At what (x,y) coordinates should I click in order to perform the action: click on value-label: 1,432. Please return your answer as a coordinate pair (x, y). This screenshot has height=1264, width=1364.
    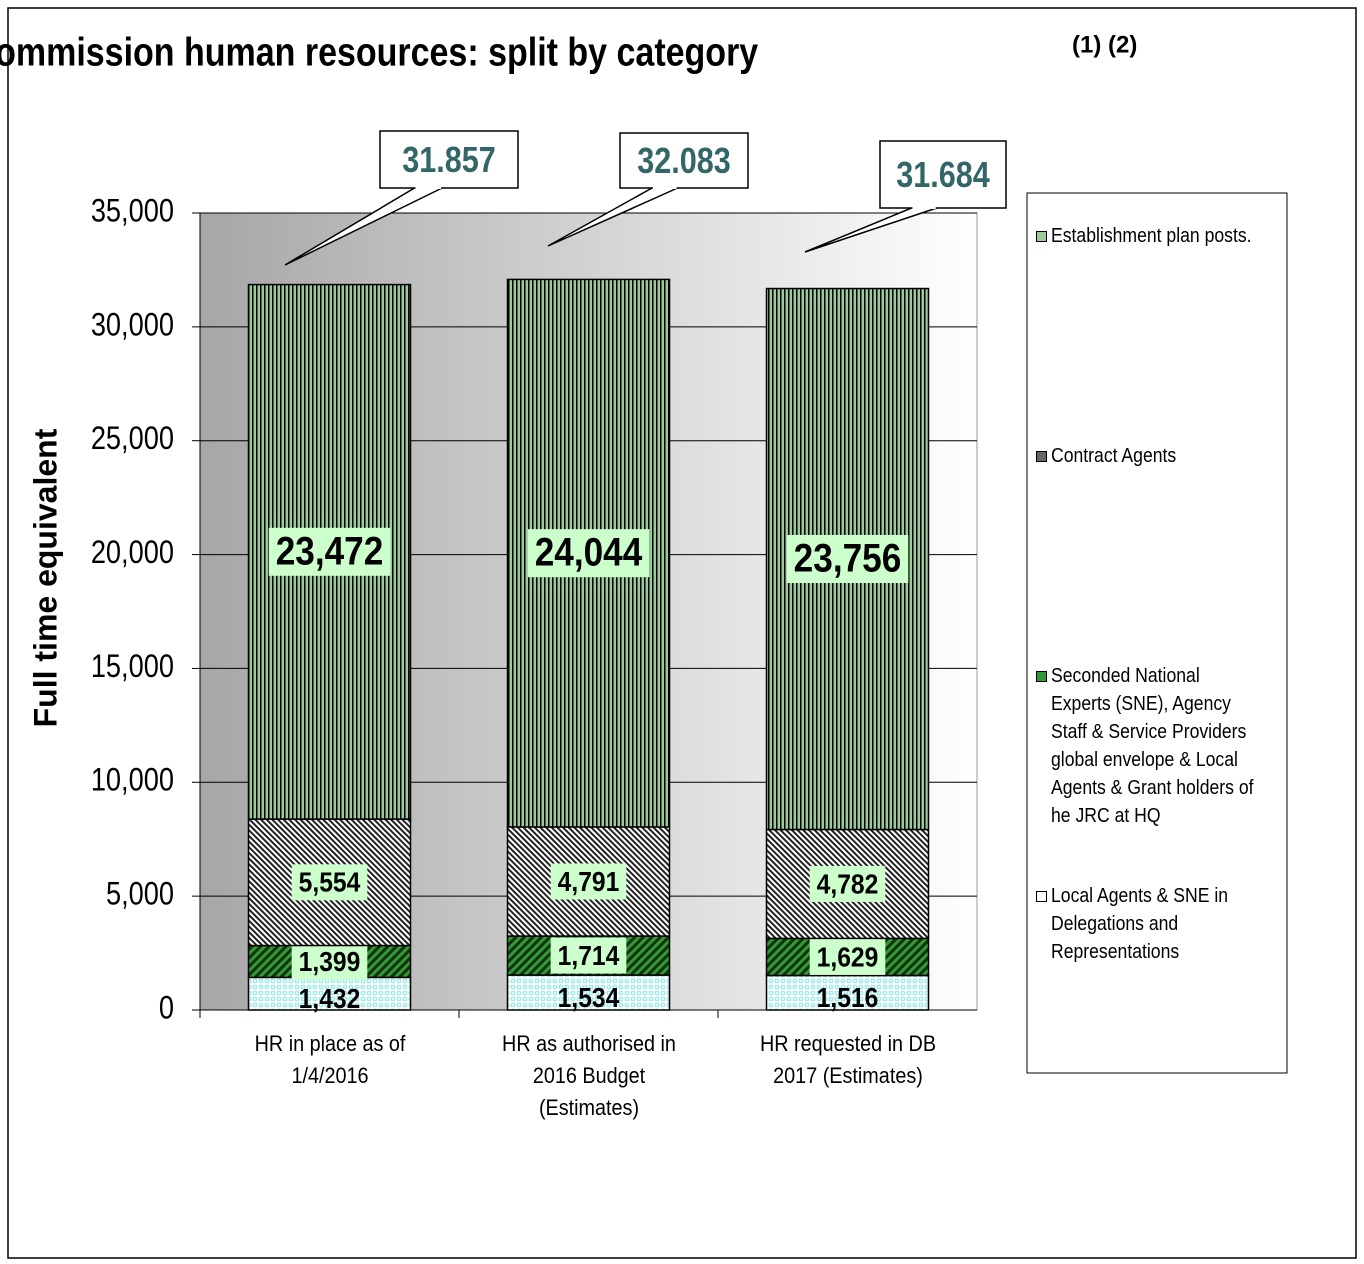
    Looking at the image, I should click on (330, 999).